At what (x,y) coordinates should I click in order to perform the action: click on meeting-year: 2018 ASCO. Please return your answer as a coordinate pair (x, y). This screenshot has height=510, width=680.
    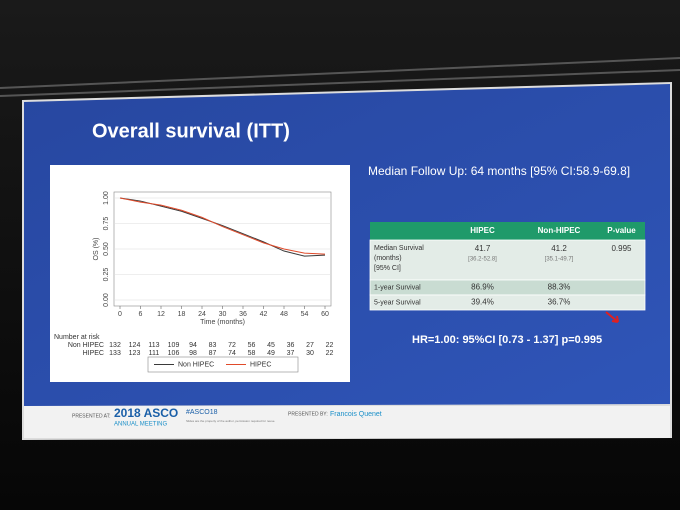
    Looking at the image, I should click on (146, 413).